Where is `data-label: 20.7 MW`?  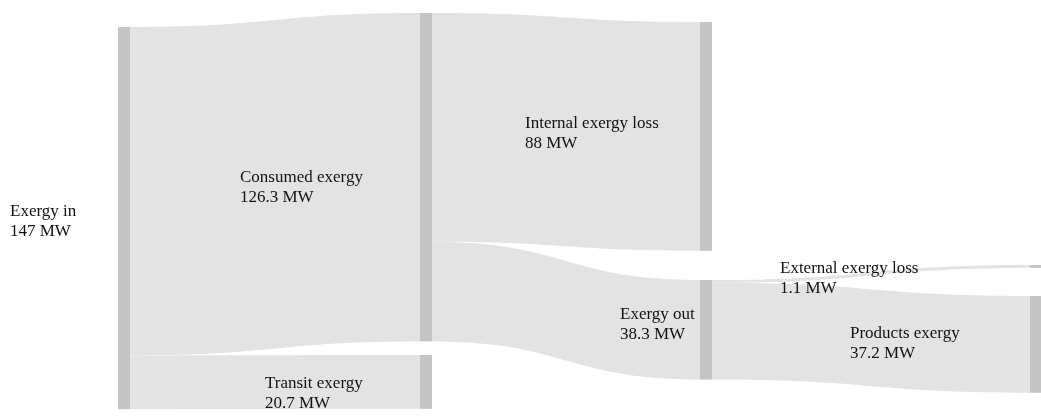 data-label: 20.7 MW is located at coordinates (298, 402).